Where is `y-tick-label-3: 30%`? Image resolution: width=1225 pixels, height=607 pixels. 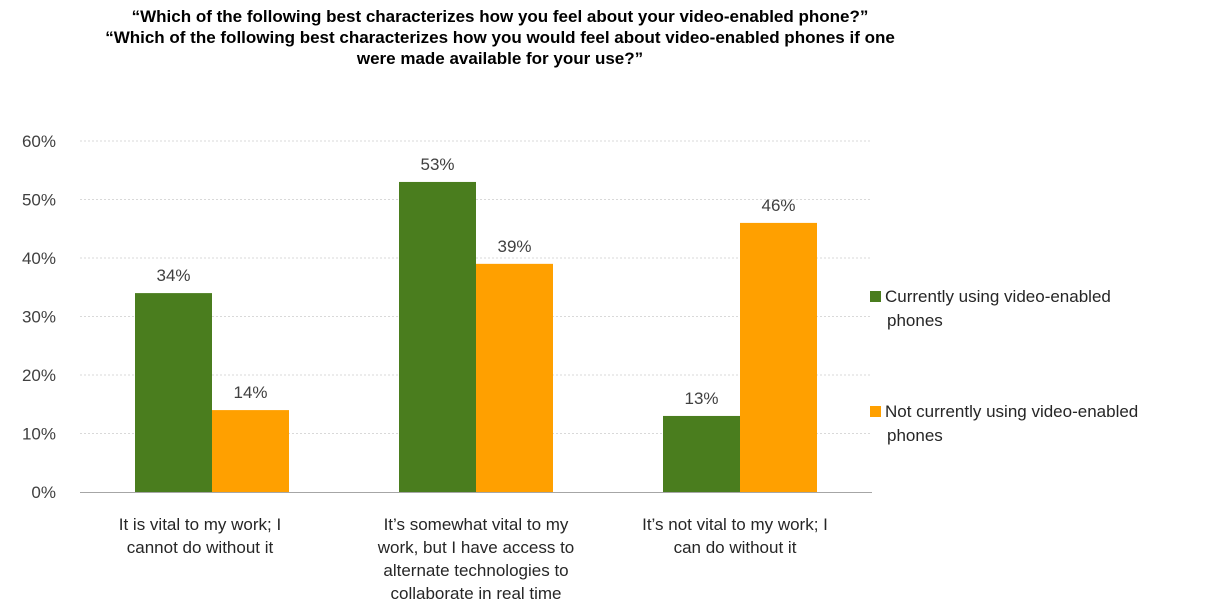 y-tick-label-3: 30% is located at coordinates (39, 317).